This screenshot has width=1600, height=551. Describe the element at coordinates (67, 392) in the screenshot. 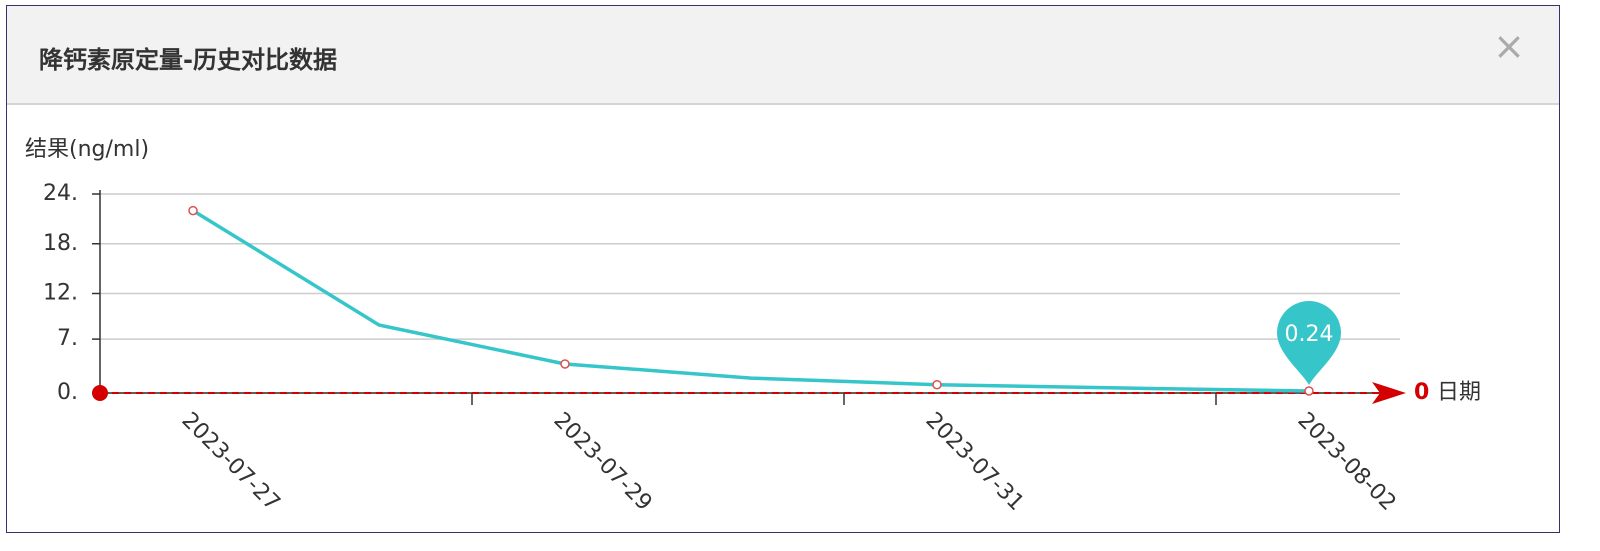

I see `y-tick-label: 0.` at that location.